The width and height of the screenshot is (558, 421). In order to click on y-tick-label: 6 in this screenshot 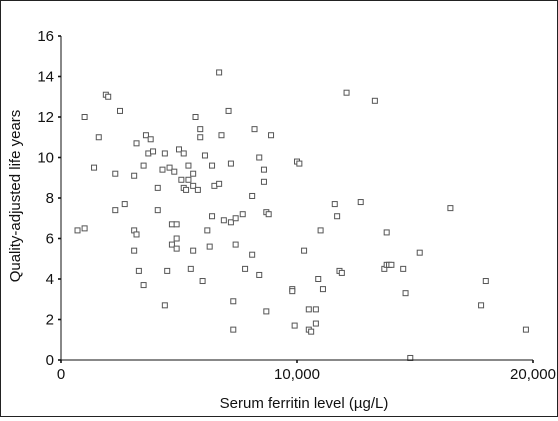, I will do `click(50, 239)`.